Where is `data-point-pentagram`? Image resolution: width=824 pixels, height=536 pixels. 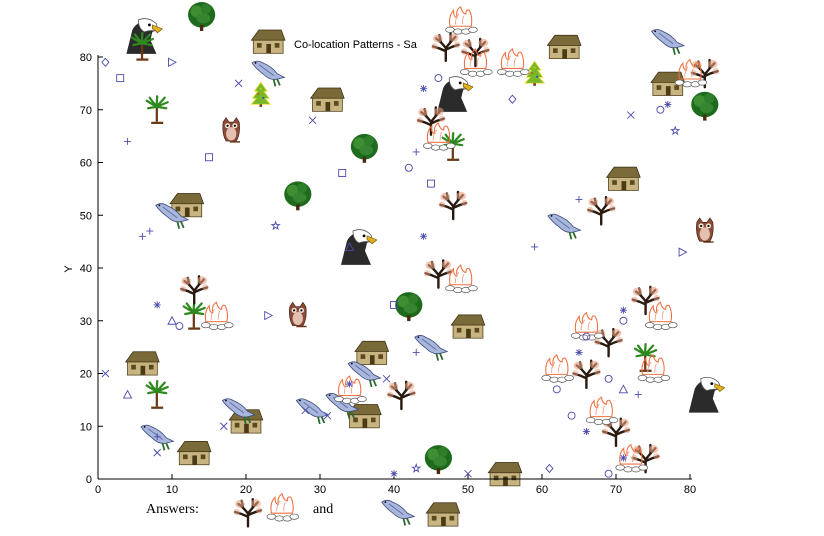
data-point-pentagram is located at coordinates (275, 225).